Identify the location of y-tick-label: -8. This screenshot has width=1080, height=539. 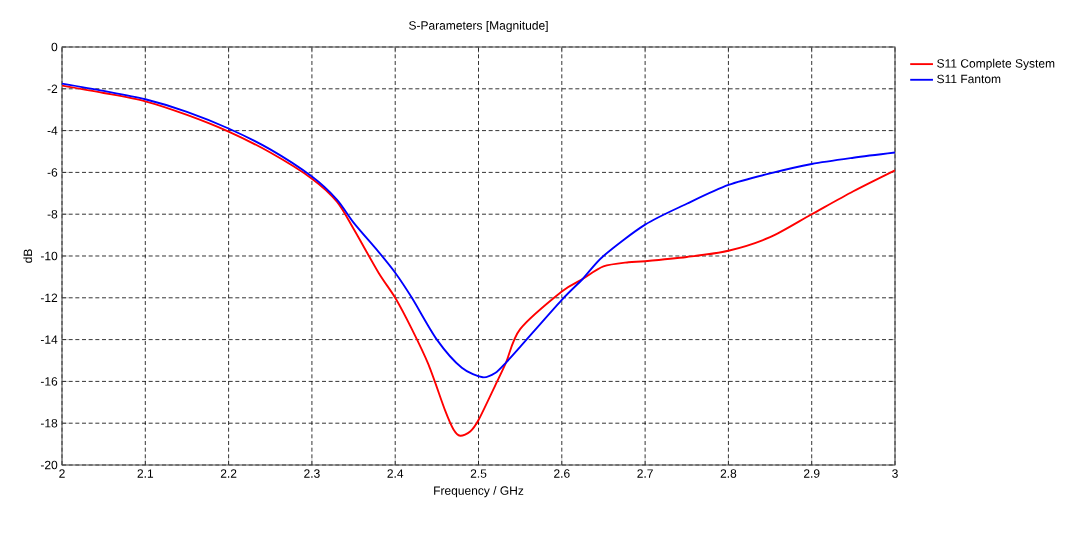
(52, 214).